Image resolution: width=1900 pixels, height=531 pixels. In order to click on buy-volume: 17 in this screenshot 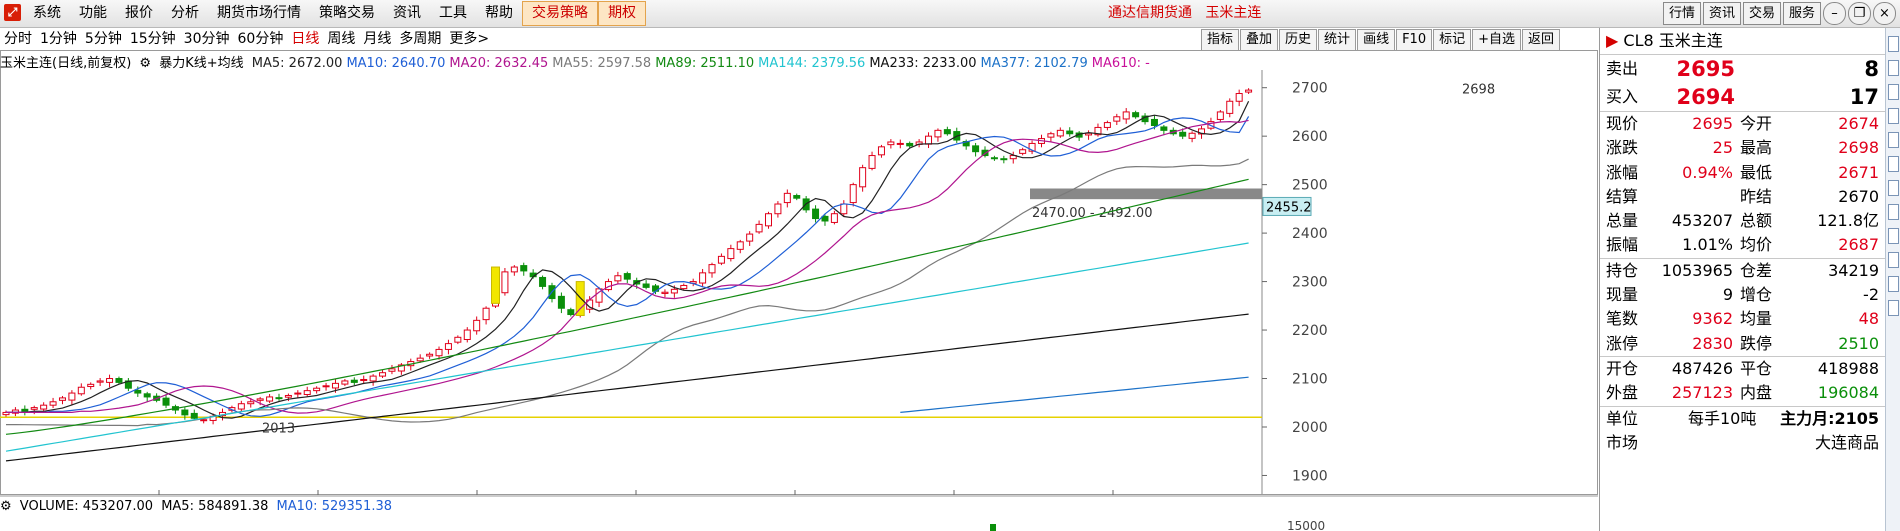, I will do `click(1864, 97)`.